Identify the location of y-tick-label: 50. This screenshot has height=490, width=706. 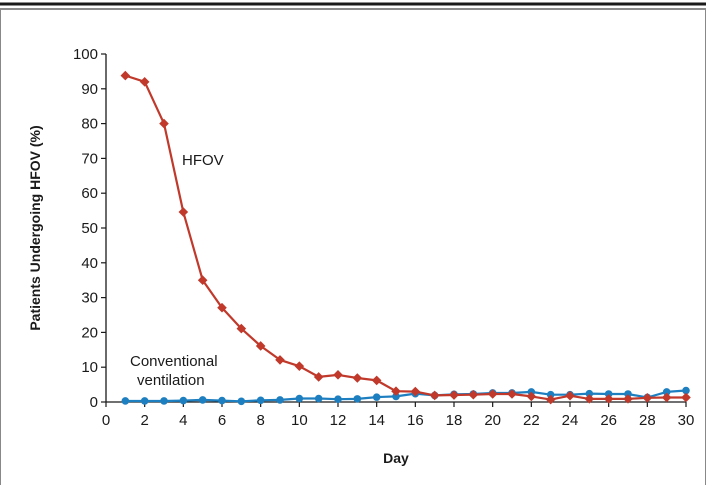
(89, 228).